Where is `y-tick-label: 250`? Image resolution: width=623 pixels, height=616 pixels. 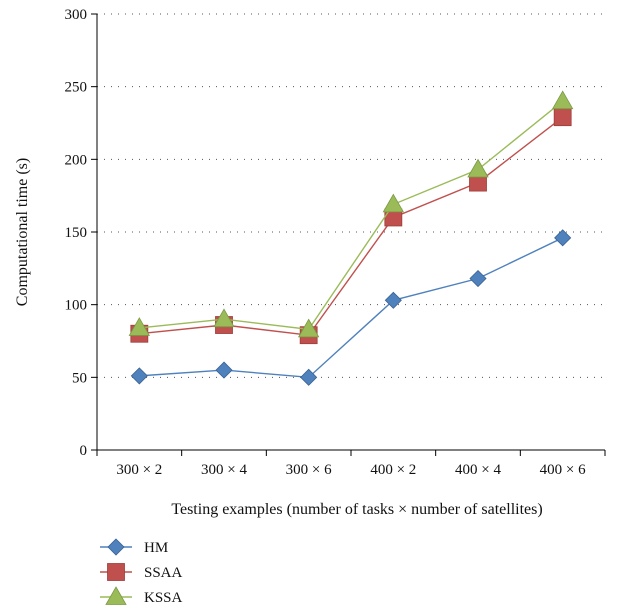 y-tick-label: 250 is located at coordinates (76, 88).